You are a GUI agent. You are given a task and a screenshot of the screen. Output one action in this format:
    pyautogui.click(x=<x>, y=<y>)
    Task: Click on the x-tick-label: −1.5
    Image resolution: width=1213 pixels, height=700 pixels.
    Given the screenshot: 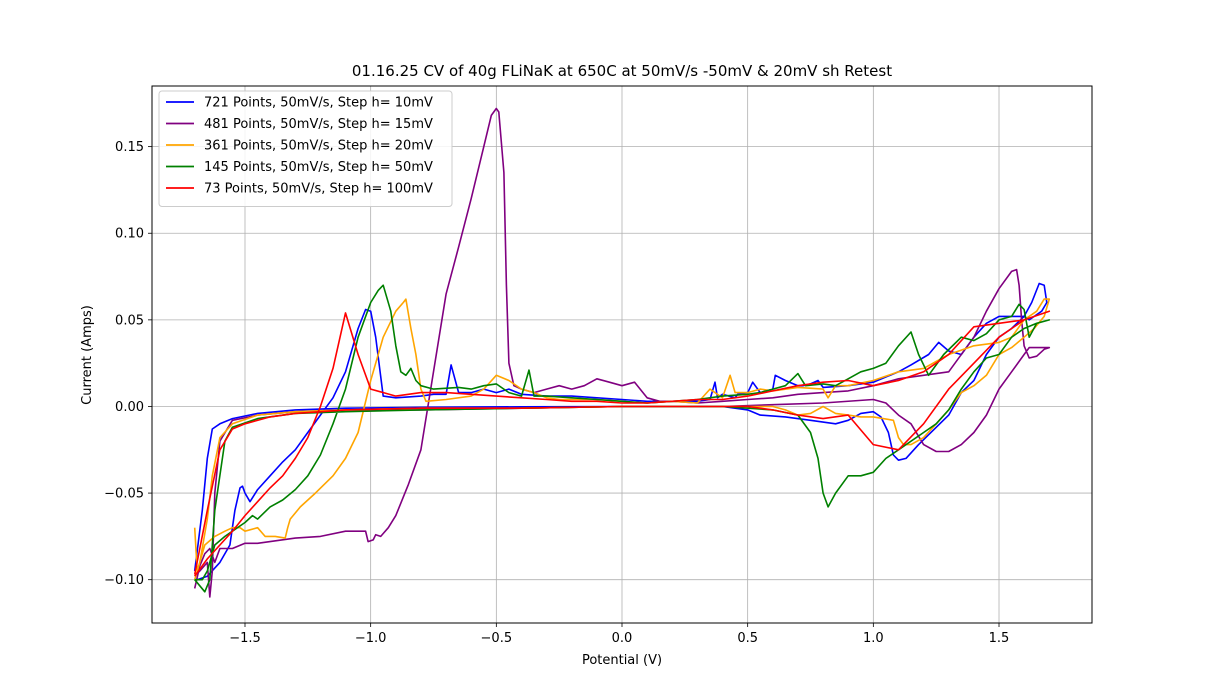 What is the action you would take?
    pyautogui.click(x=245, y=638)
    